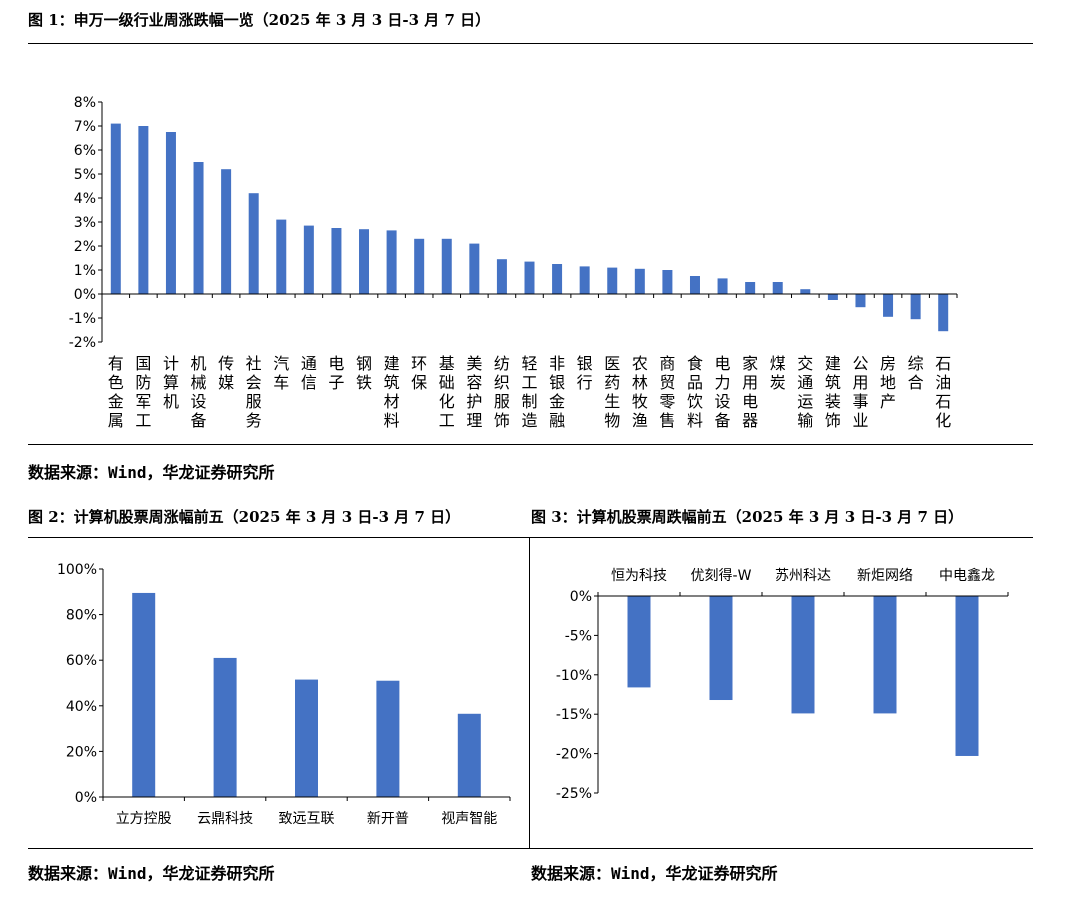 Image resolution: width=1080 pixels, height=907 pixels. I want to click on fig3-category-label: 苏州科达, so click(803, 576).